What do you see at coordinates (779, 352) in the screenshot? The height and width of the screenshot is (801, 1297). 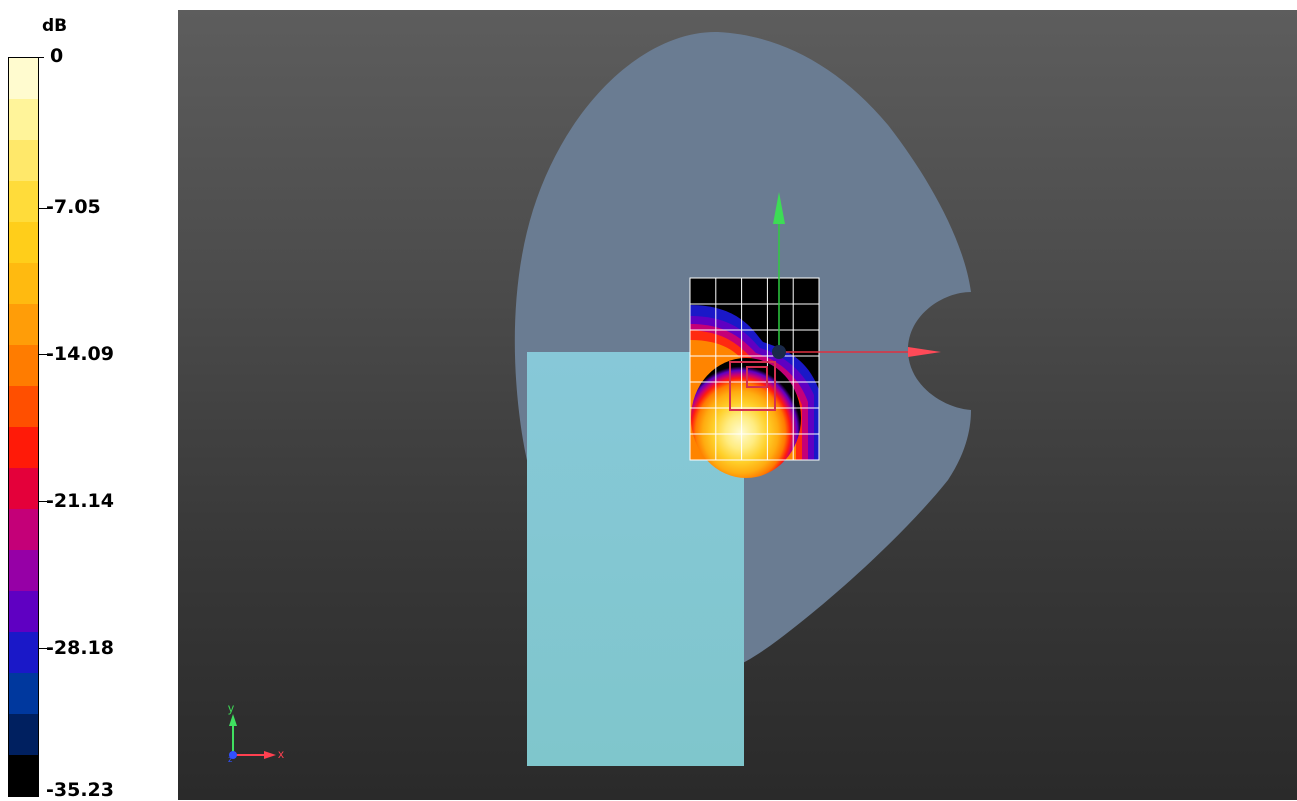 I see `reference-point` at bounding box center [779, 352].